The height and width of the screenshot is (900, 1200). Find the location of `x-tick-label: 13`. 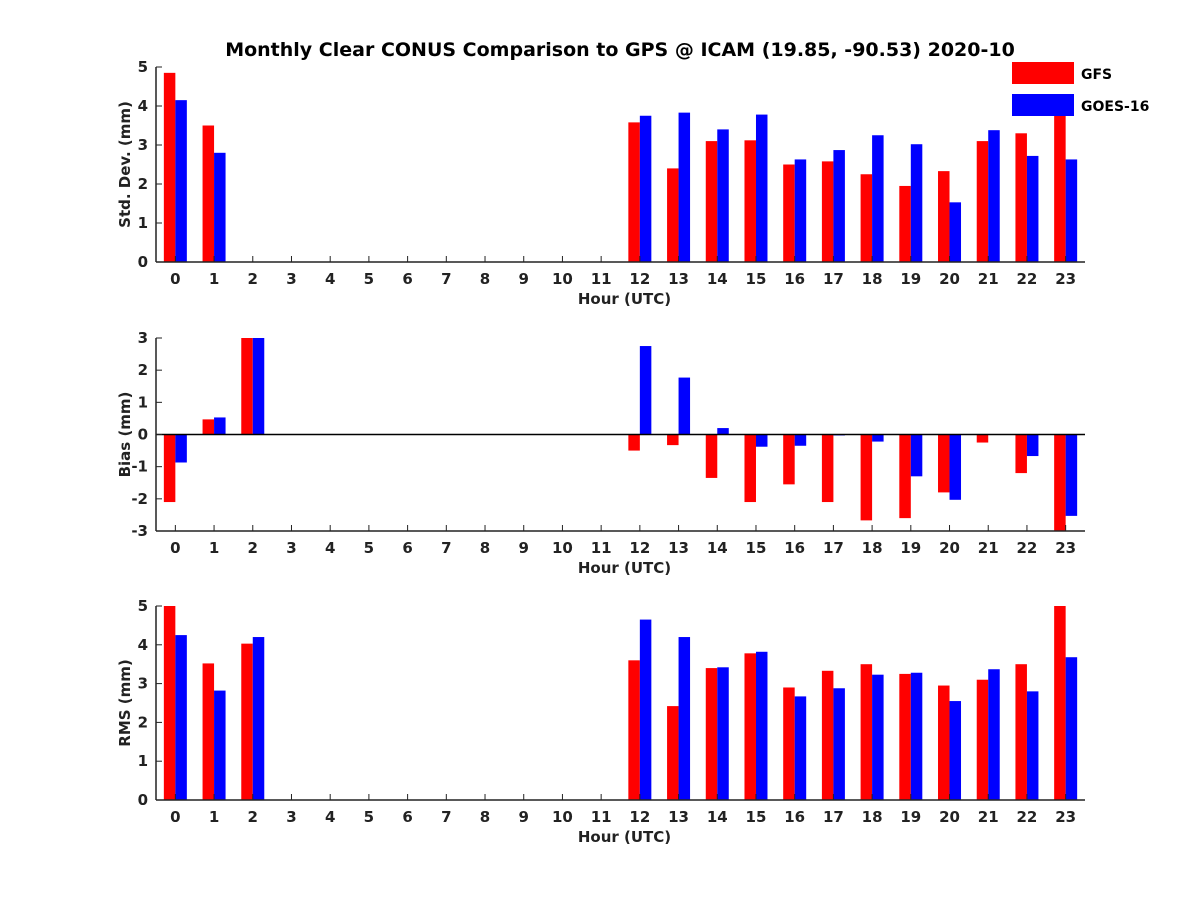

x-tick-label: 13 is located at coordinates (678, 548).